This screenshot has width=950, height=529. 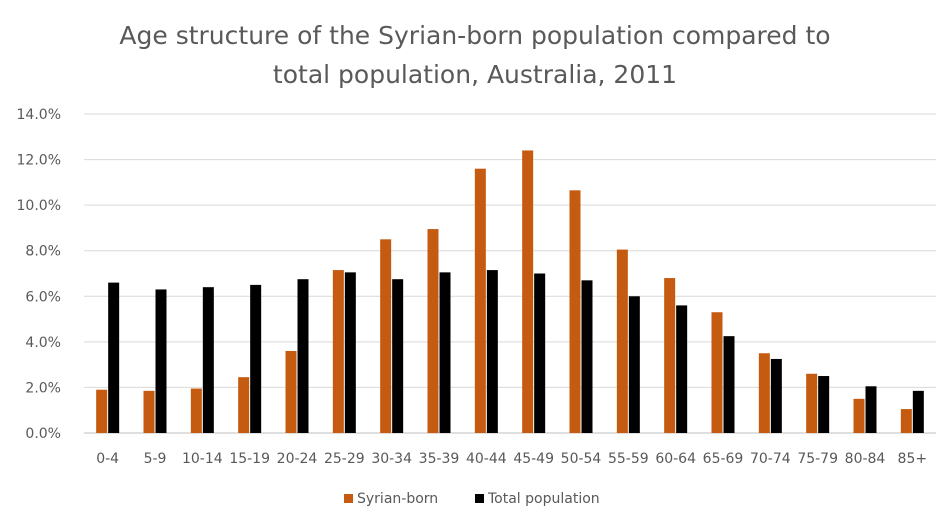 I want to click on legend-swatch-syrian-born, so click(x=348, y=498).